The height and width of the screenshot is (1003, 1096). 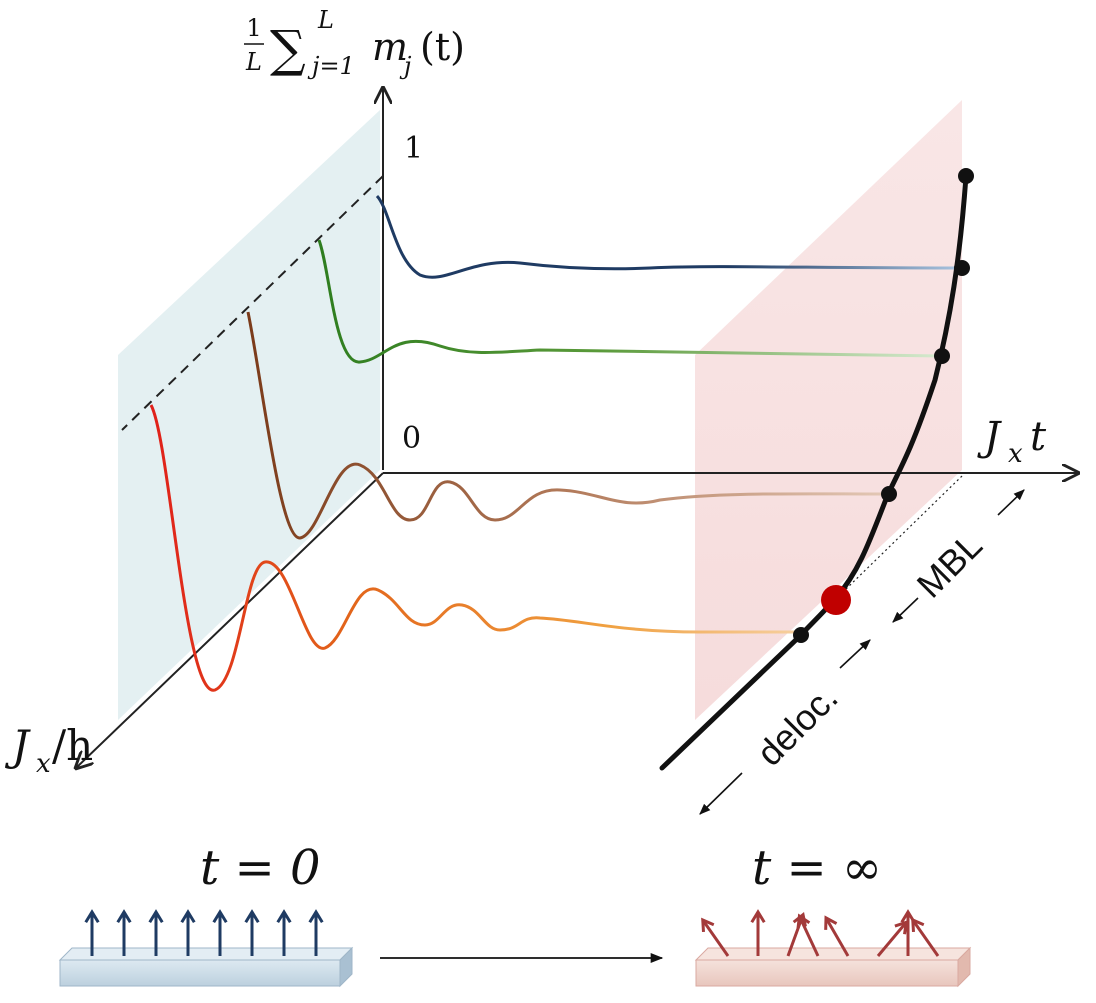 I want to click on svg-text: t = 0, so click(x=260, y=868).